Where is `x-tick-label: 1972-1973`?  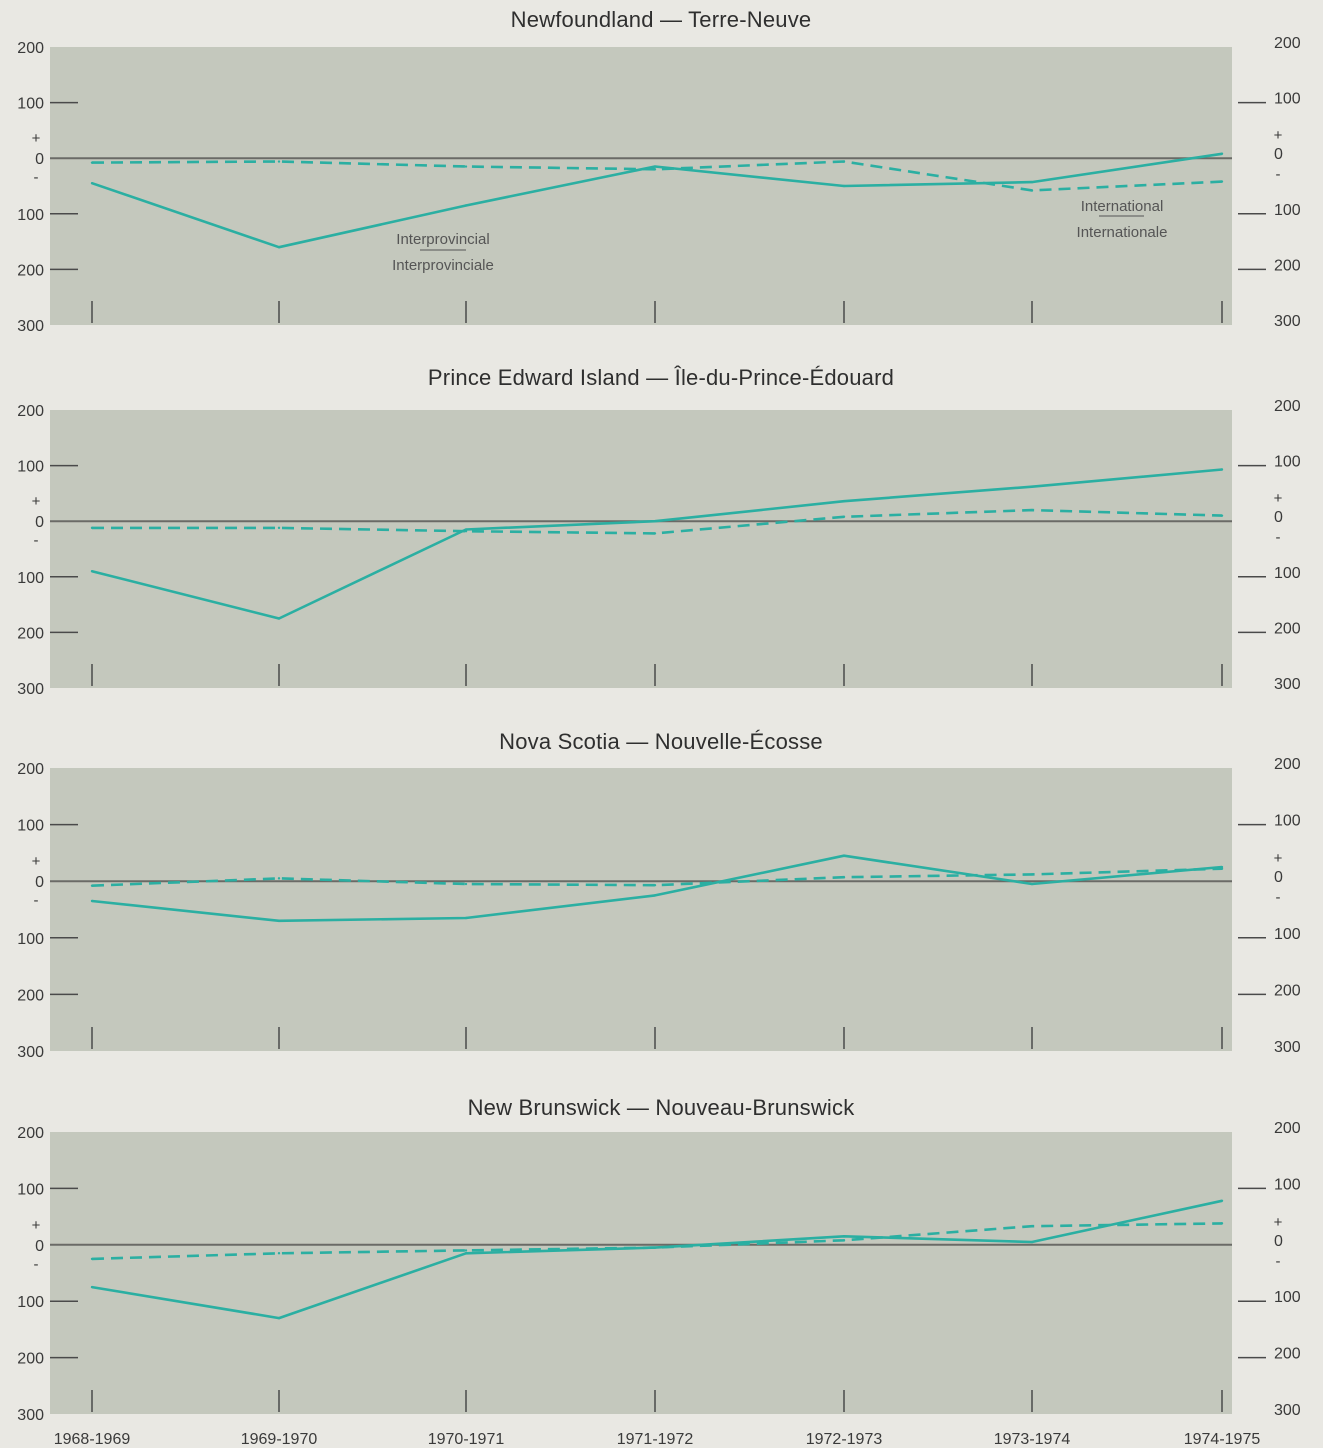 x-tick-label: 1972-1973 is located at coordinates (844, 1439).